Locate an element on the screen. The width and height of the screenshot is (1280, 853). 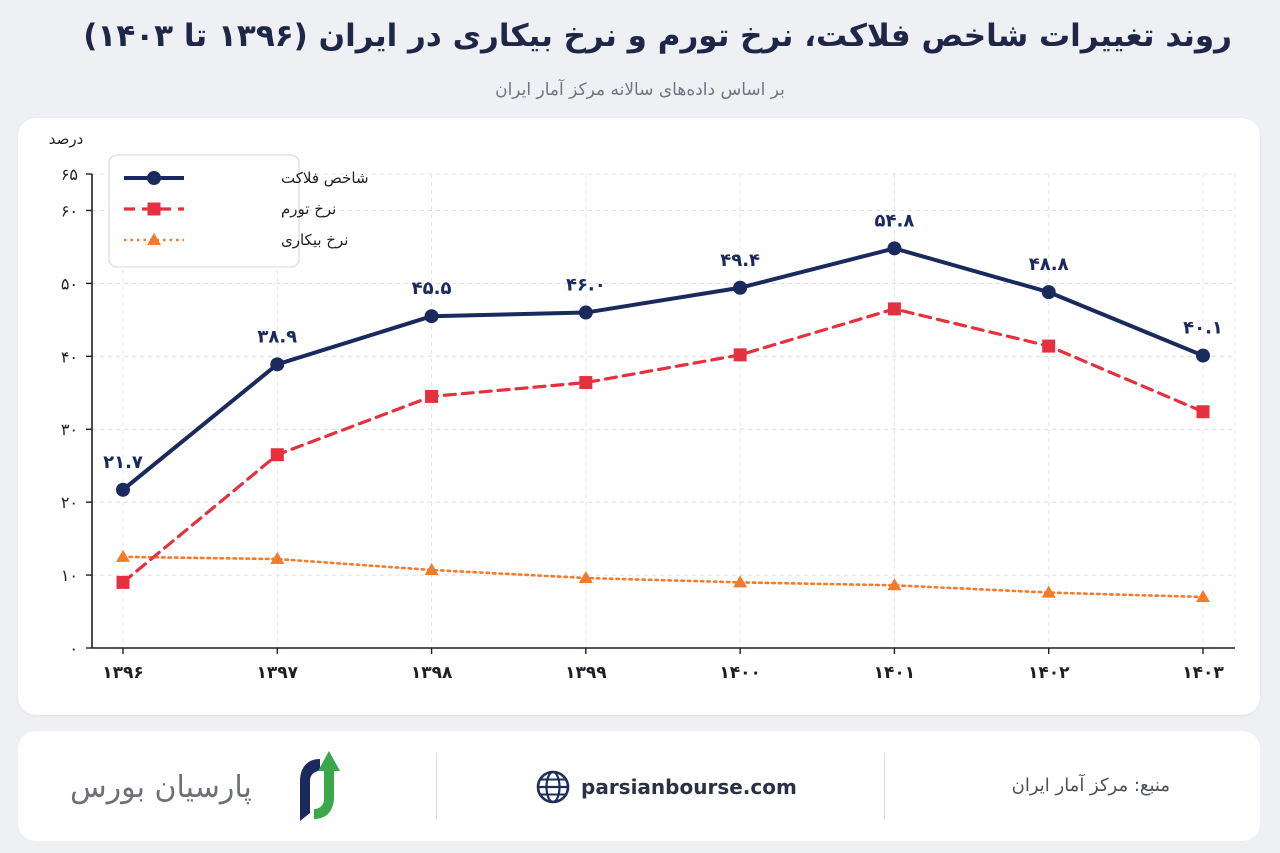
legend: شاخص فلاکت نرخ تورم نرخ بیکاری is located at coordinates (238, 211).